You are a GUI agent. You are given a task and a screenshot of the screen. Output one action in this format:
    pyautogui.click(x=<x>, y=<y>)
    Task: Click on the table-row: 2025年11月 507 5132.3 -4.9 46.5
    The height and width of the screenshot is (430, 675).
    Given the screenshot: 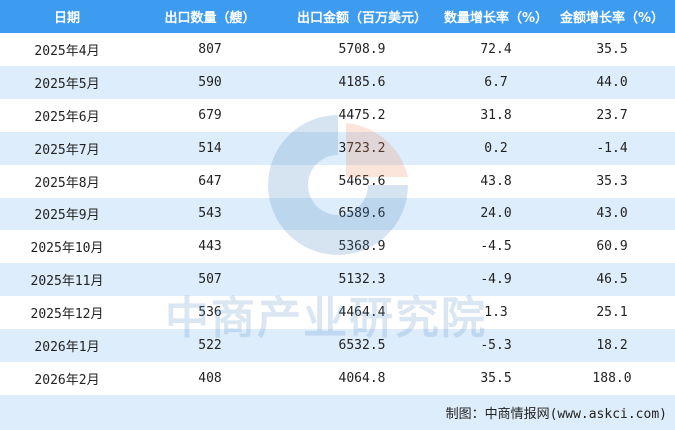 What is the action you would take?
    pyautogui.click(x=337, y=280)
    